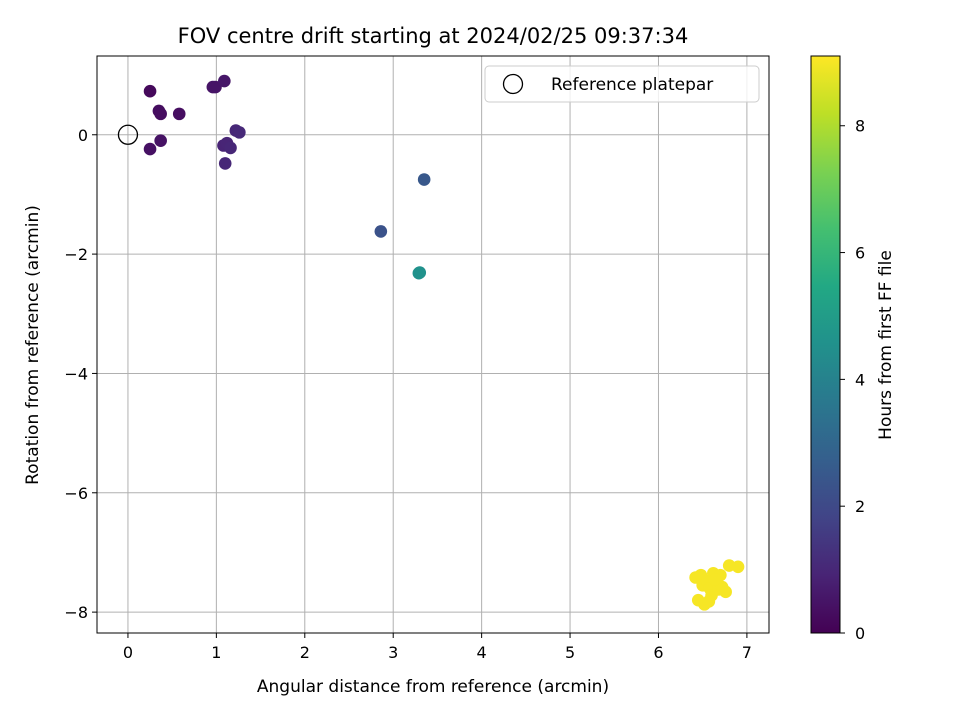 The height and width of the screenshot is (720, 960). I want to click on colorbar-tick-label: 2, so click(860, 506).